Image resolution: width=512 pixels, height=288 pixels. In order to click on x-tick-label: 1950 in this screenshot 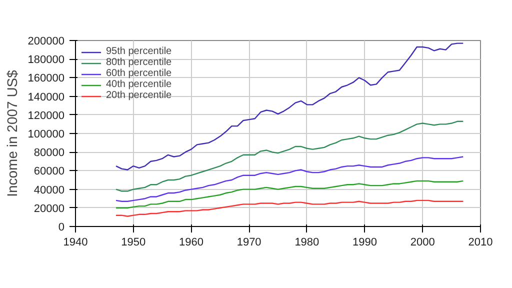, I will do `click(133, 242)`.